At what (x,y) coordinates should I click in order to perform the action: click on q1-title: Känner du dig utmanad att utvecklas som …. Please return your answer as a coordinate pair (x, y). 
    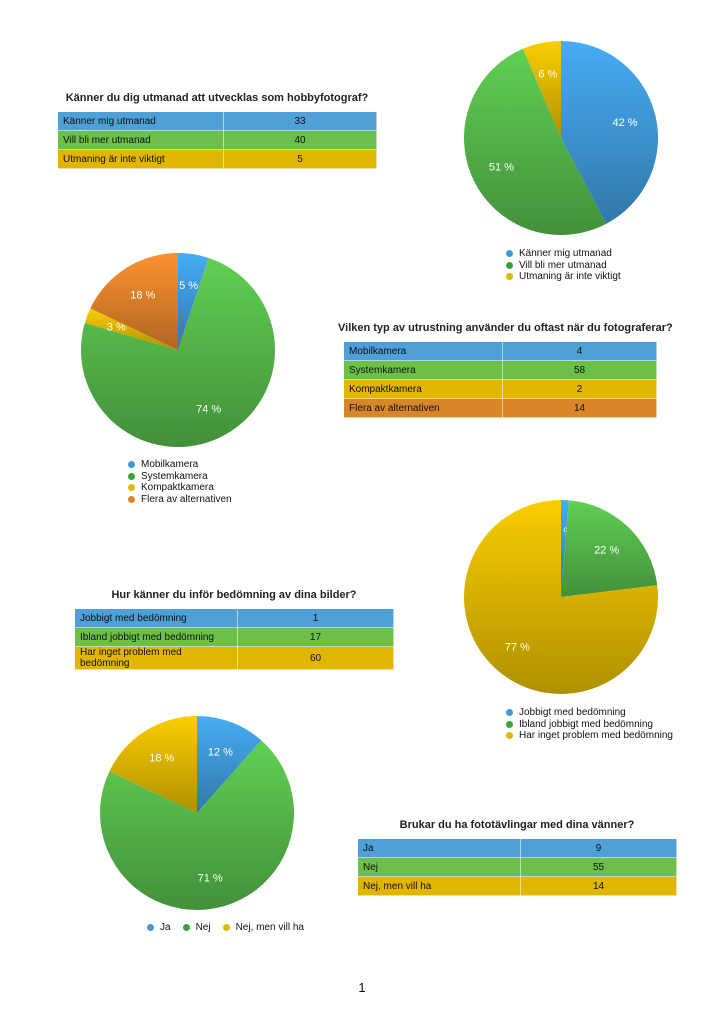
    Looking at the image, I should click on (217, 98).